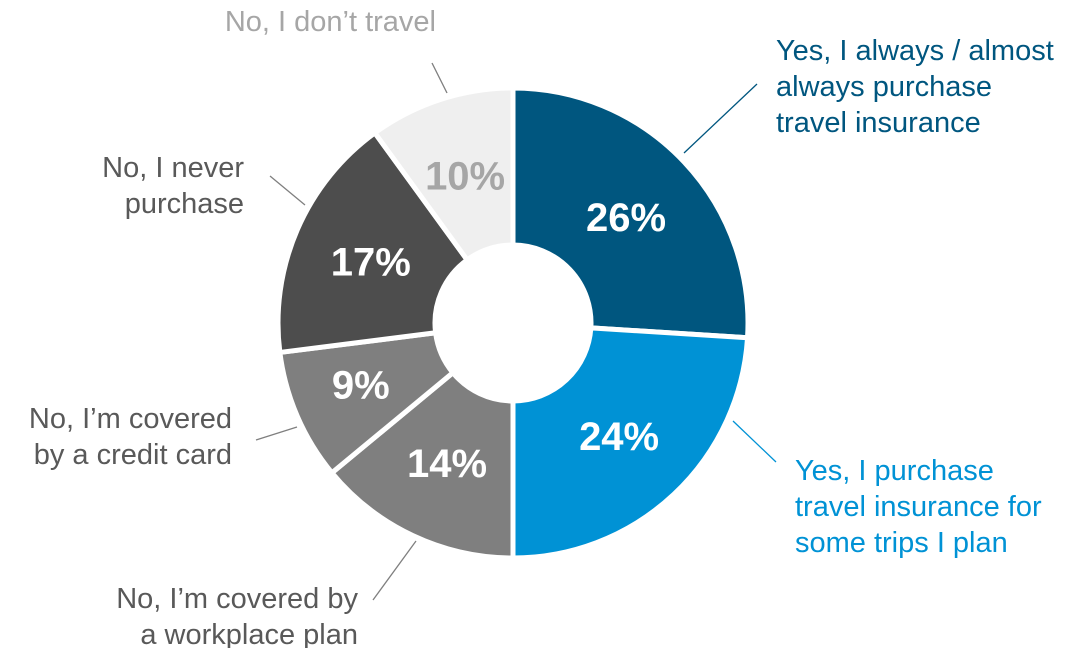 The image size is (1089, 648). Describe the element at coordinates (878, 123) in the screenshot. I see `slice-category-label-line: travel insurance` at that location.